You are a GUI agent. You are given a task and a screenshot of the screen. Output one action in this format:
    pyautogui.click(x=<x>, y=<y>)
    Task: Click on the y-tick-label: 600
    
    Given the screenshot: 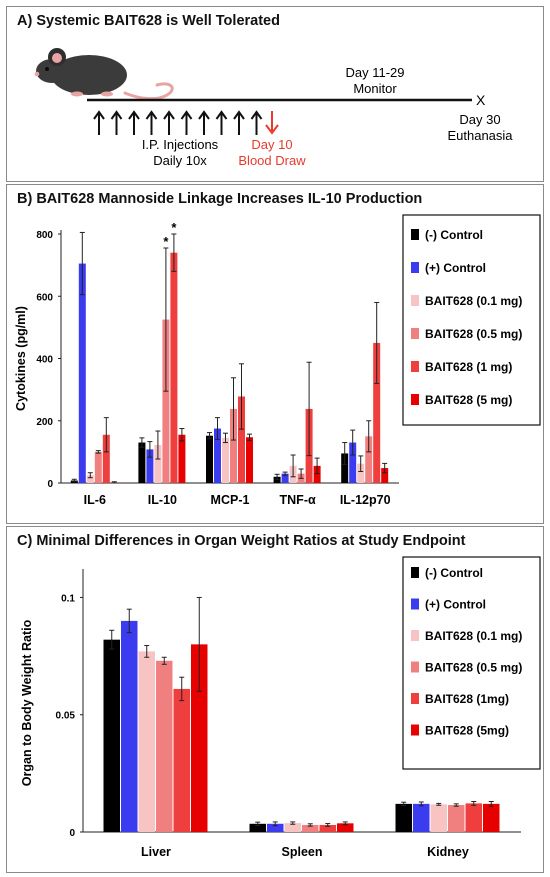 What is the action you would take?
    pyautogui.click(x=44, y=297)
    